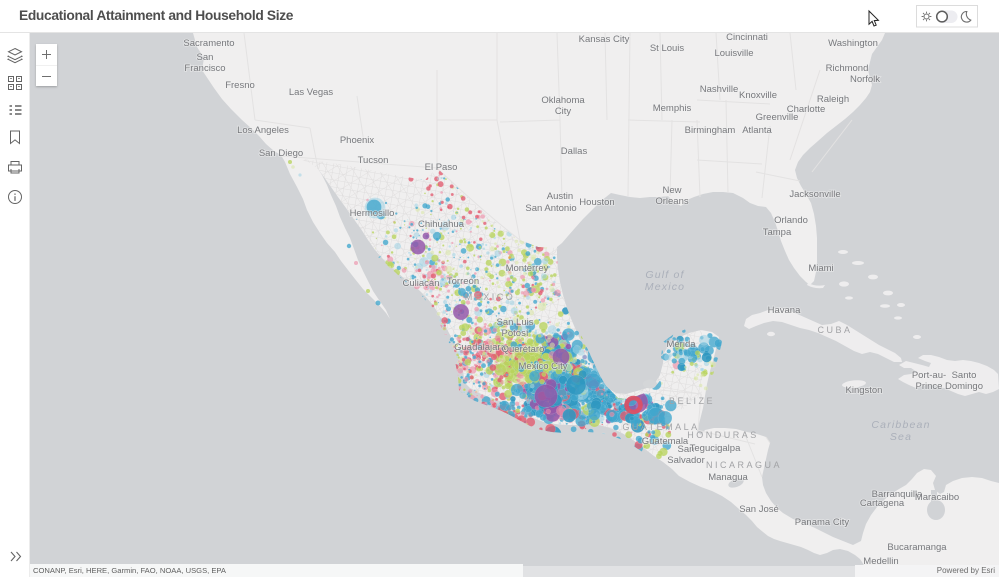 The height and width of the screenshot is (582, 999). I want to click on svg-text: San Luis, so click(515, 322).